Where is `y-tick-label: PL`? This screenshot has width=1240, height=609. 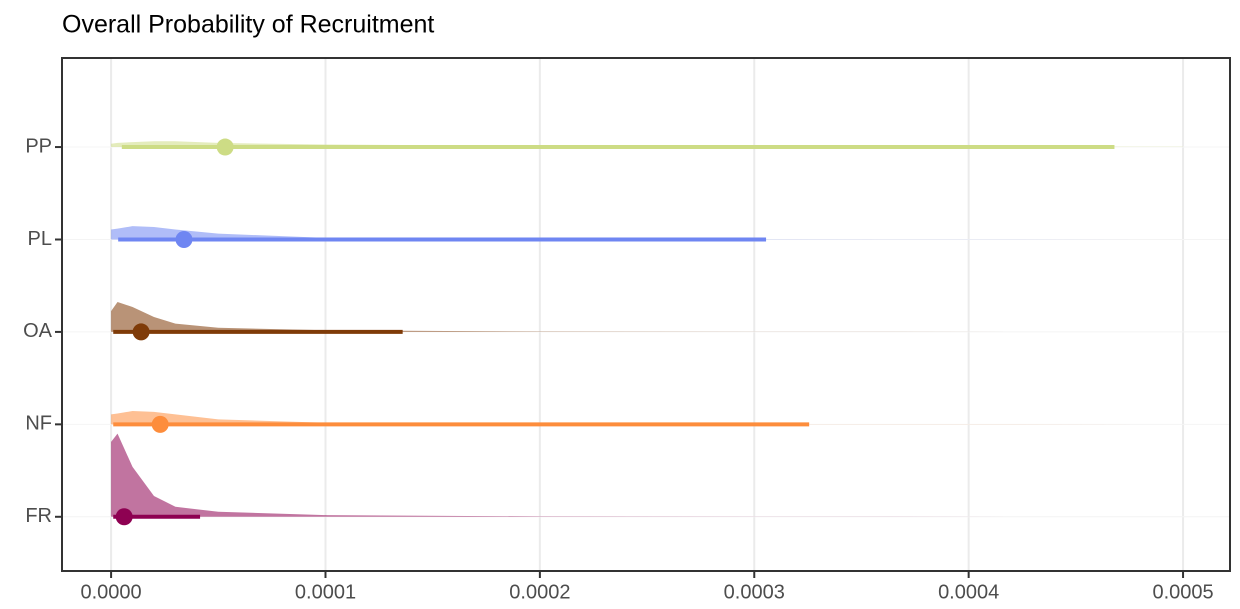
y-tick-label: PL is located at coordinates (40, 239).